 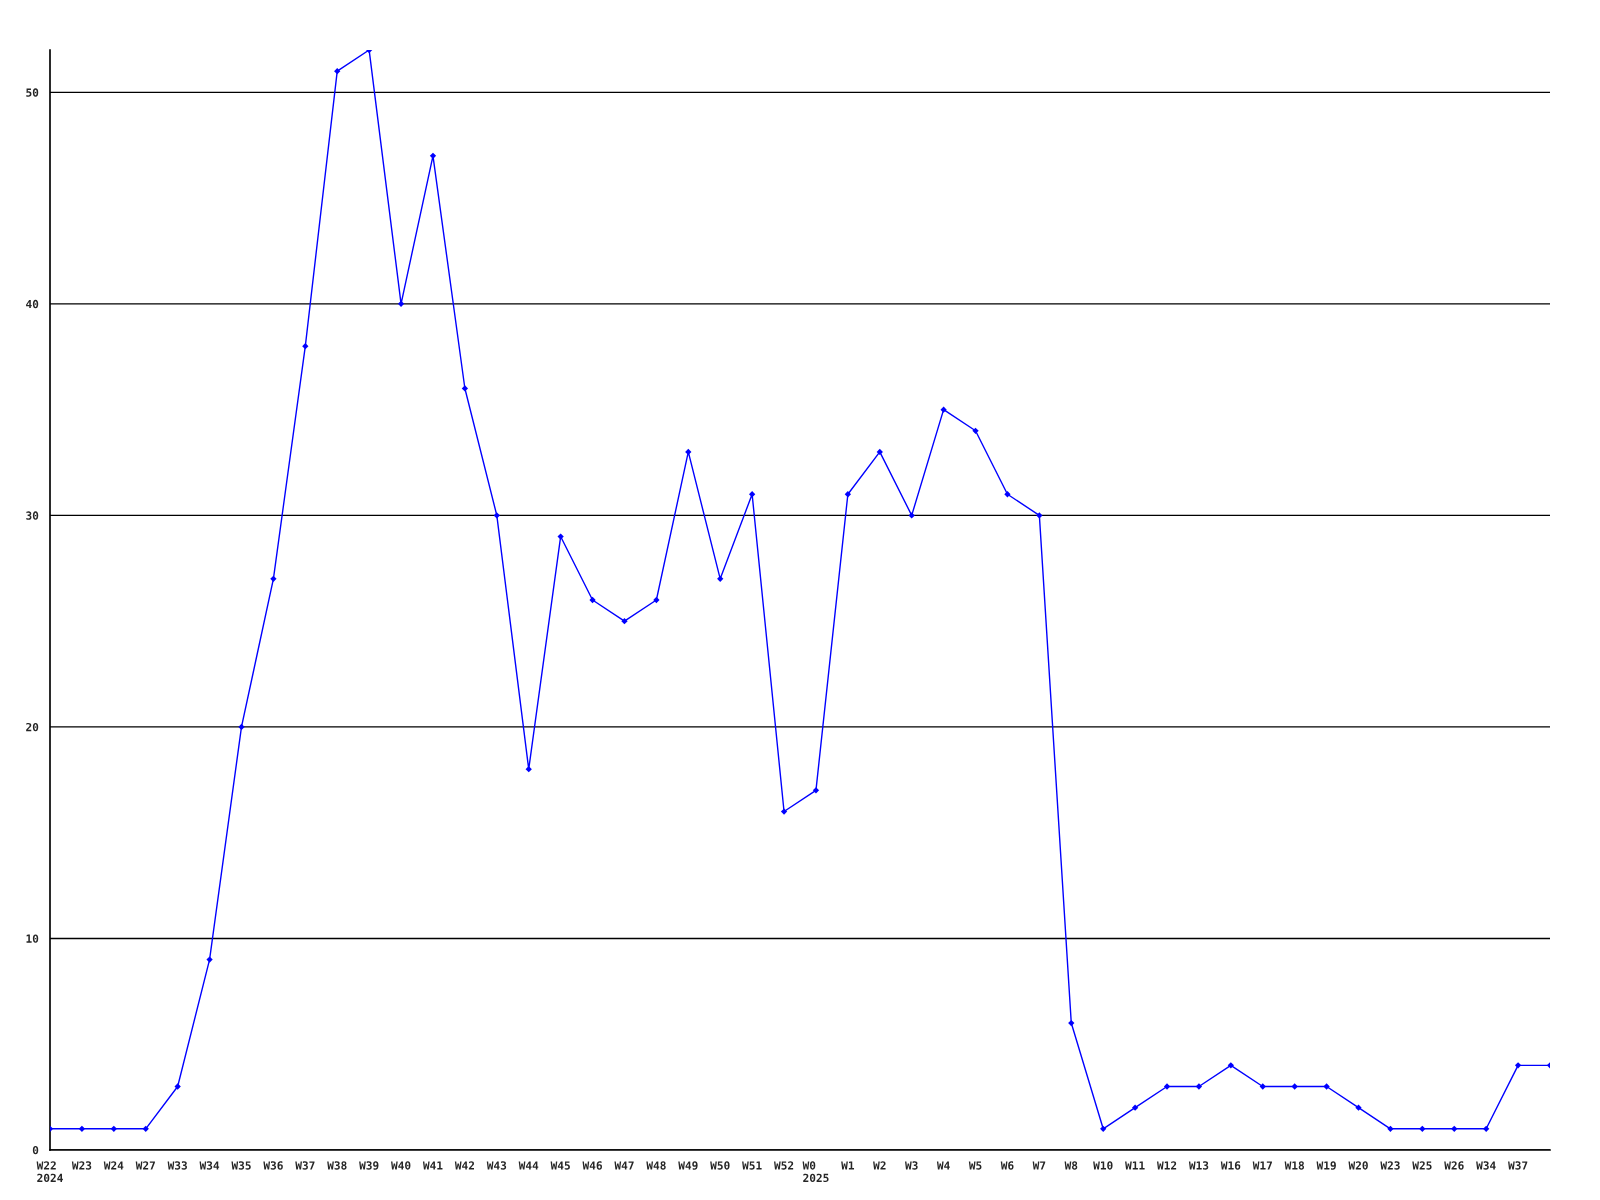 I want to click on x-tick-label: W40, so click(x=401, y=1165).